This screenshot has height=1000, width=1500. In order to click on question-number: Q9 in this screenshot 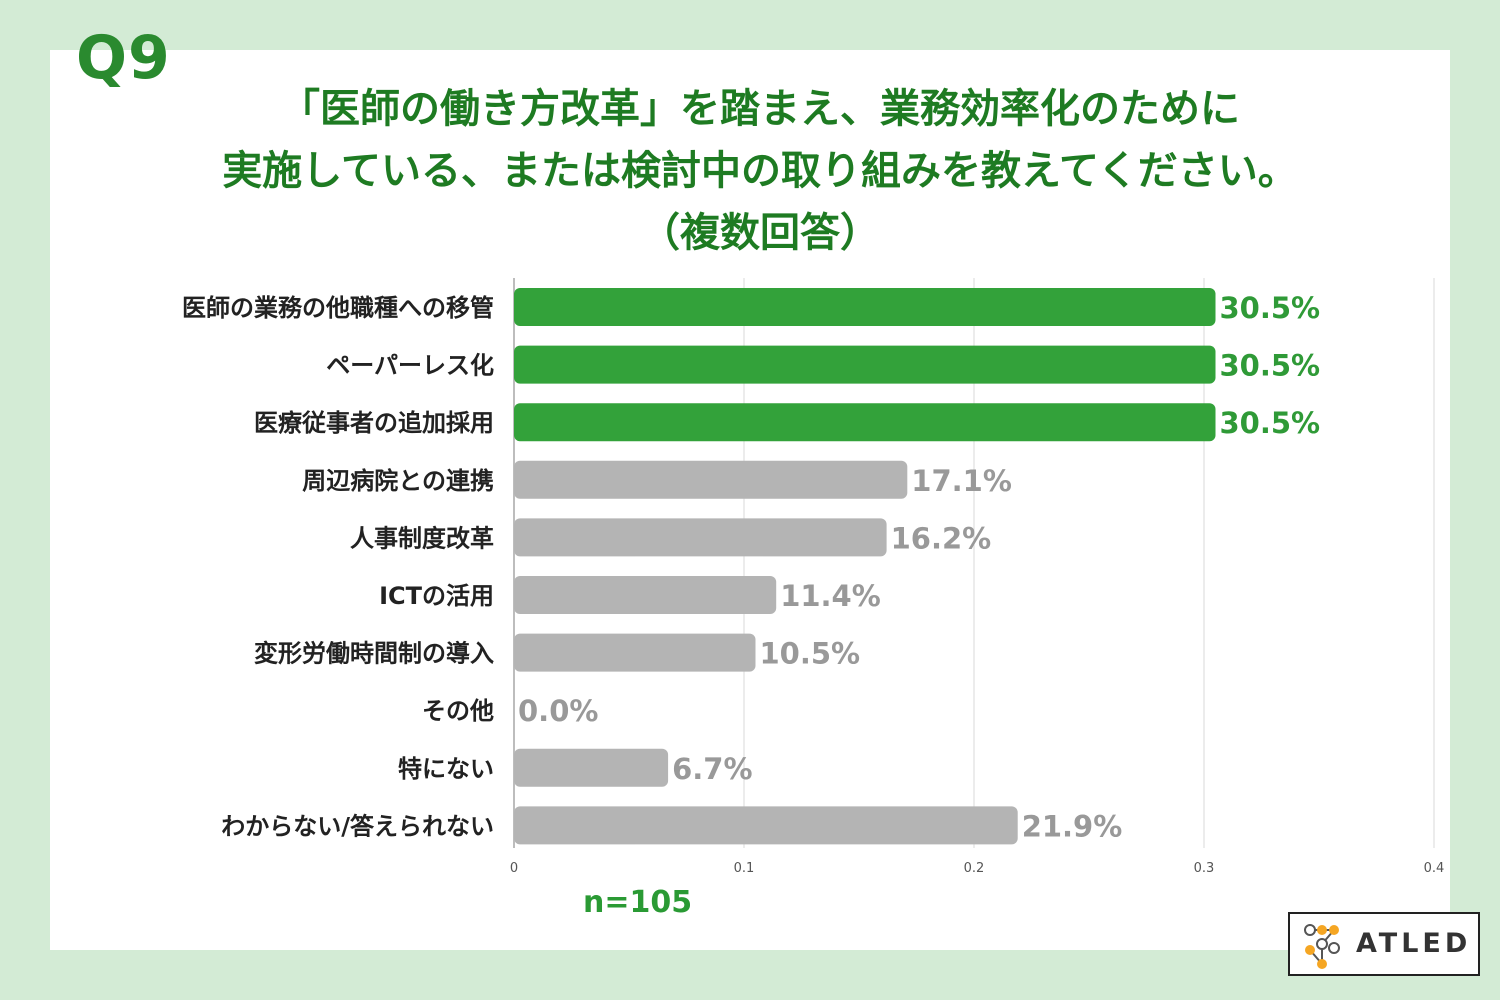, I will do `click(123, 58)`.